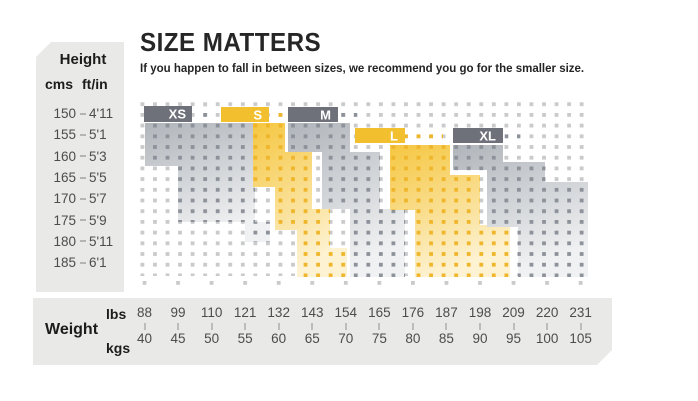 The image size is (698, 401). What do you see at coordinates (379, 338) in the screenshot?
I see `weight-kgs-value: 75` at bounding box center [379, 338].